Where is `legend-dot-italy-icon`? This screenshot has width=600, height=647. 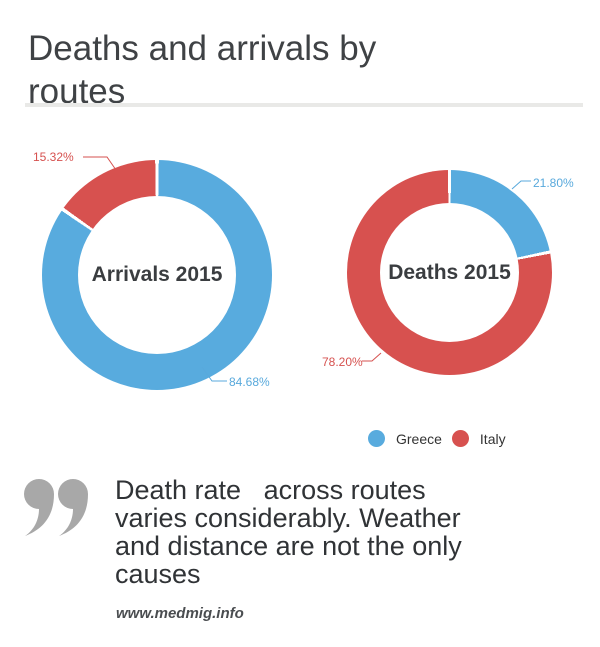
legend-dot-italy-icon is located at coordinates (460, 438).